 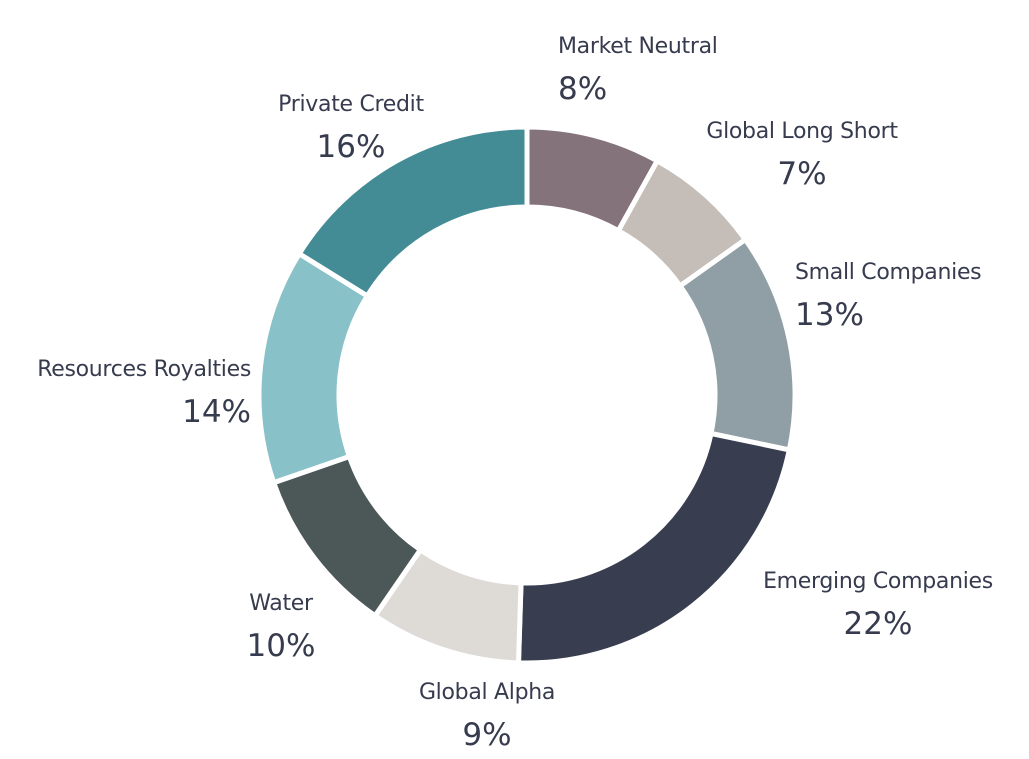 I want to click on slice-name: Small Companies, so click(x=888, y=272).